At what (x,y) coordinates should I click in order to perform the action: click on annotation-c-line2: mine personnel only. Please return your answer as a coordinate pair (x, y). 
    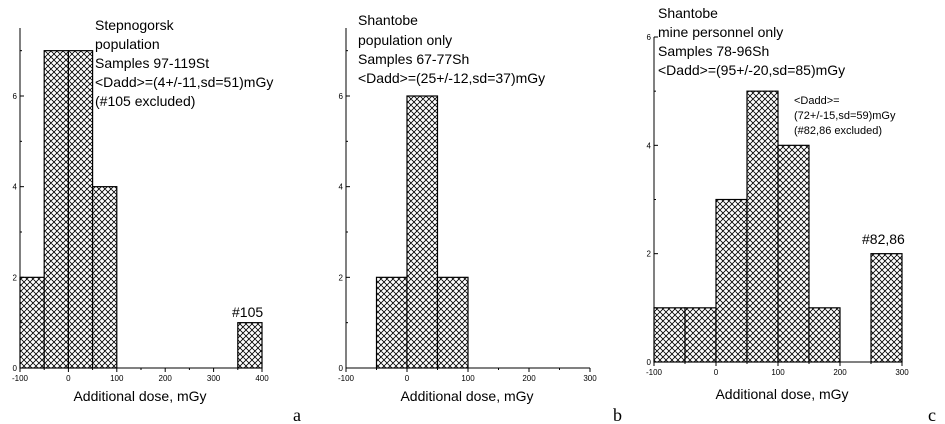
    Looking at the image, I should click on (720, 32).